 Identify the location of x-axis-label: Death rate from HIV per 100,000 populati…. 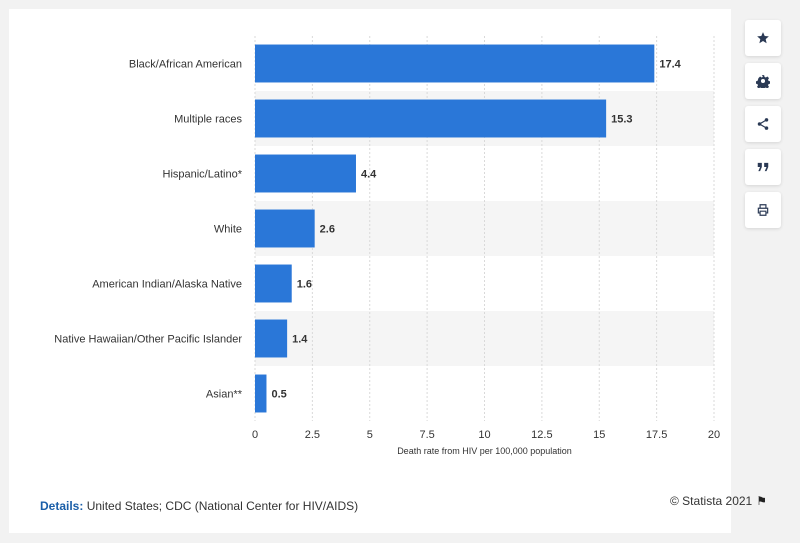
(484, 451).